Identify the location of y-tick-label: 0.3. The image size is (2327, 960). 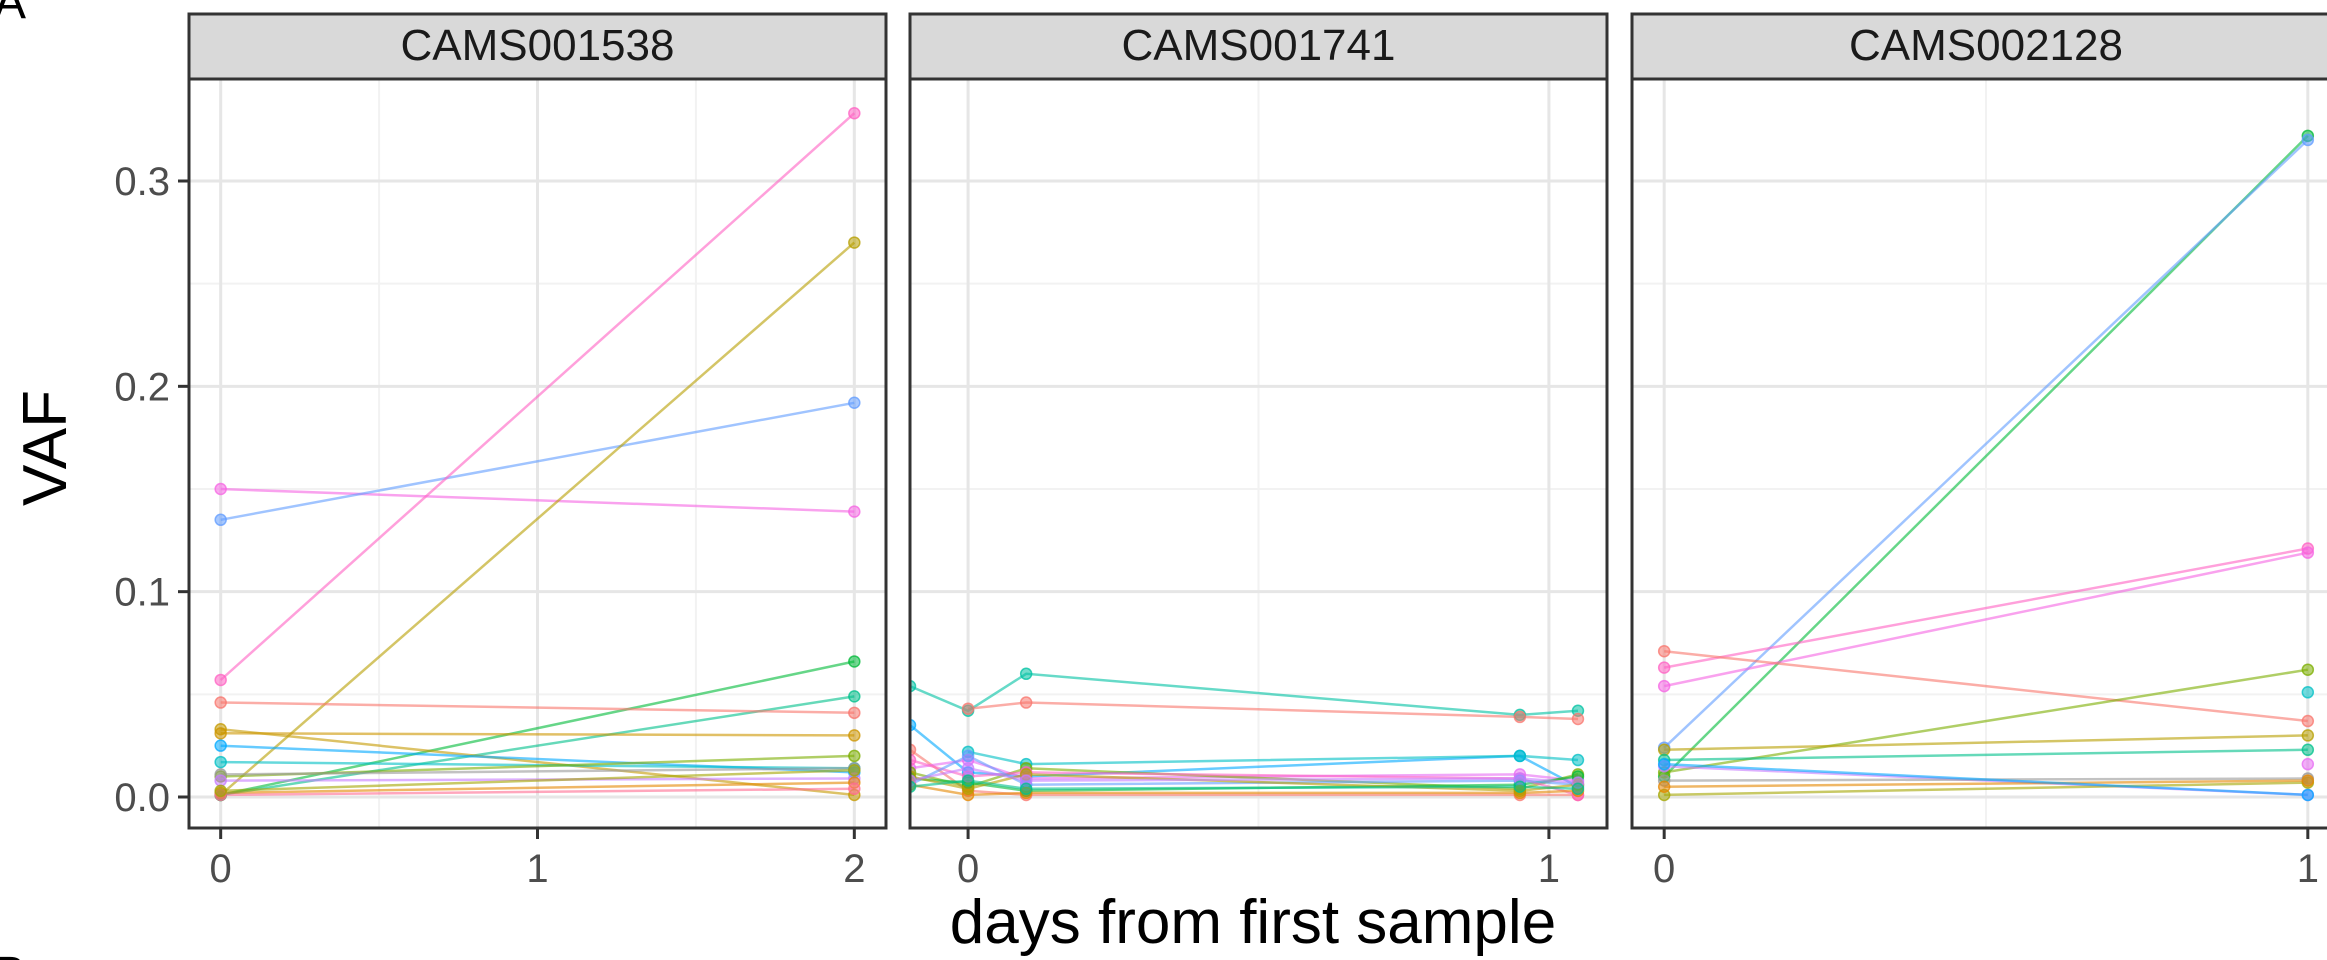
(142, 182).